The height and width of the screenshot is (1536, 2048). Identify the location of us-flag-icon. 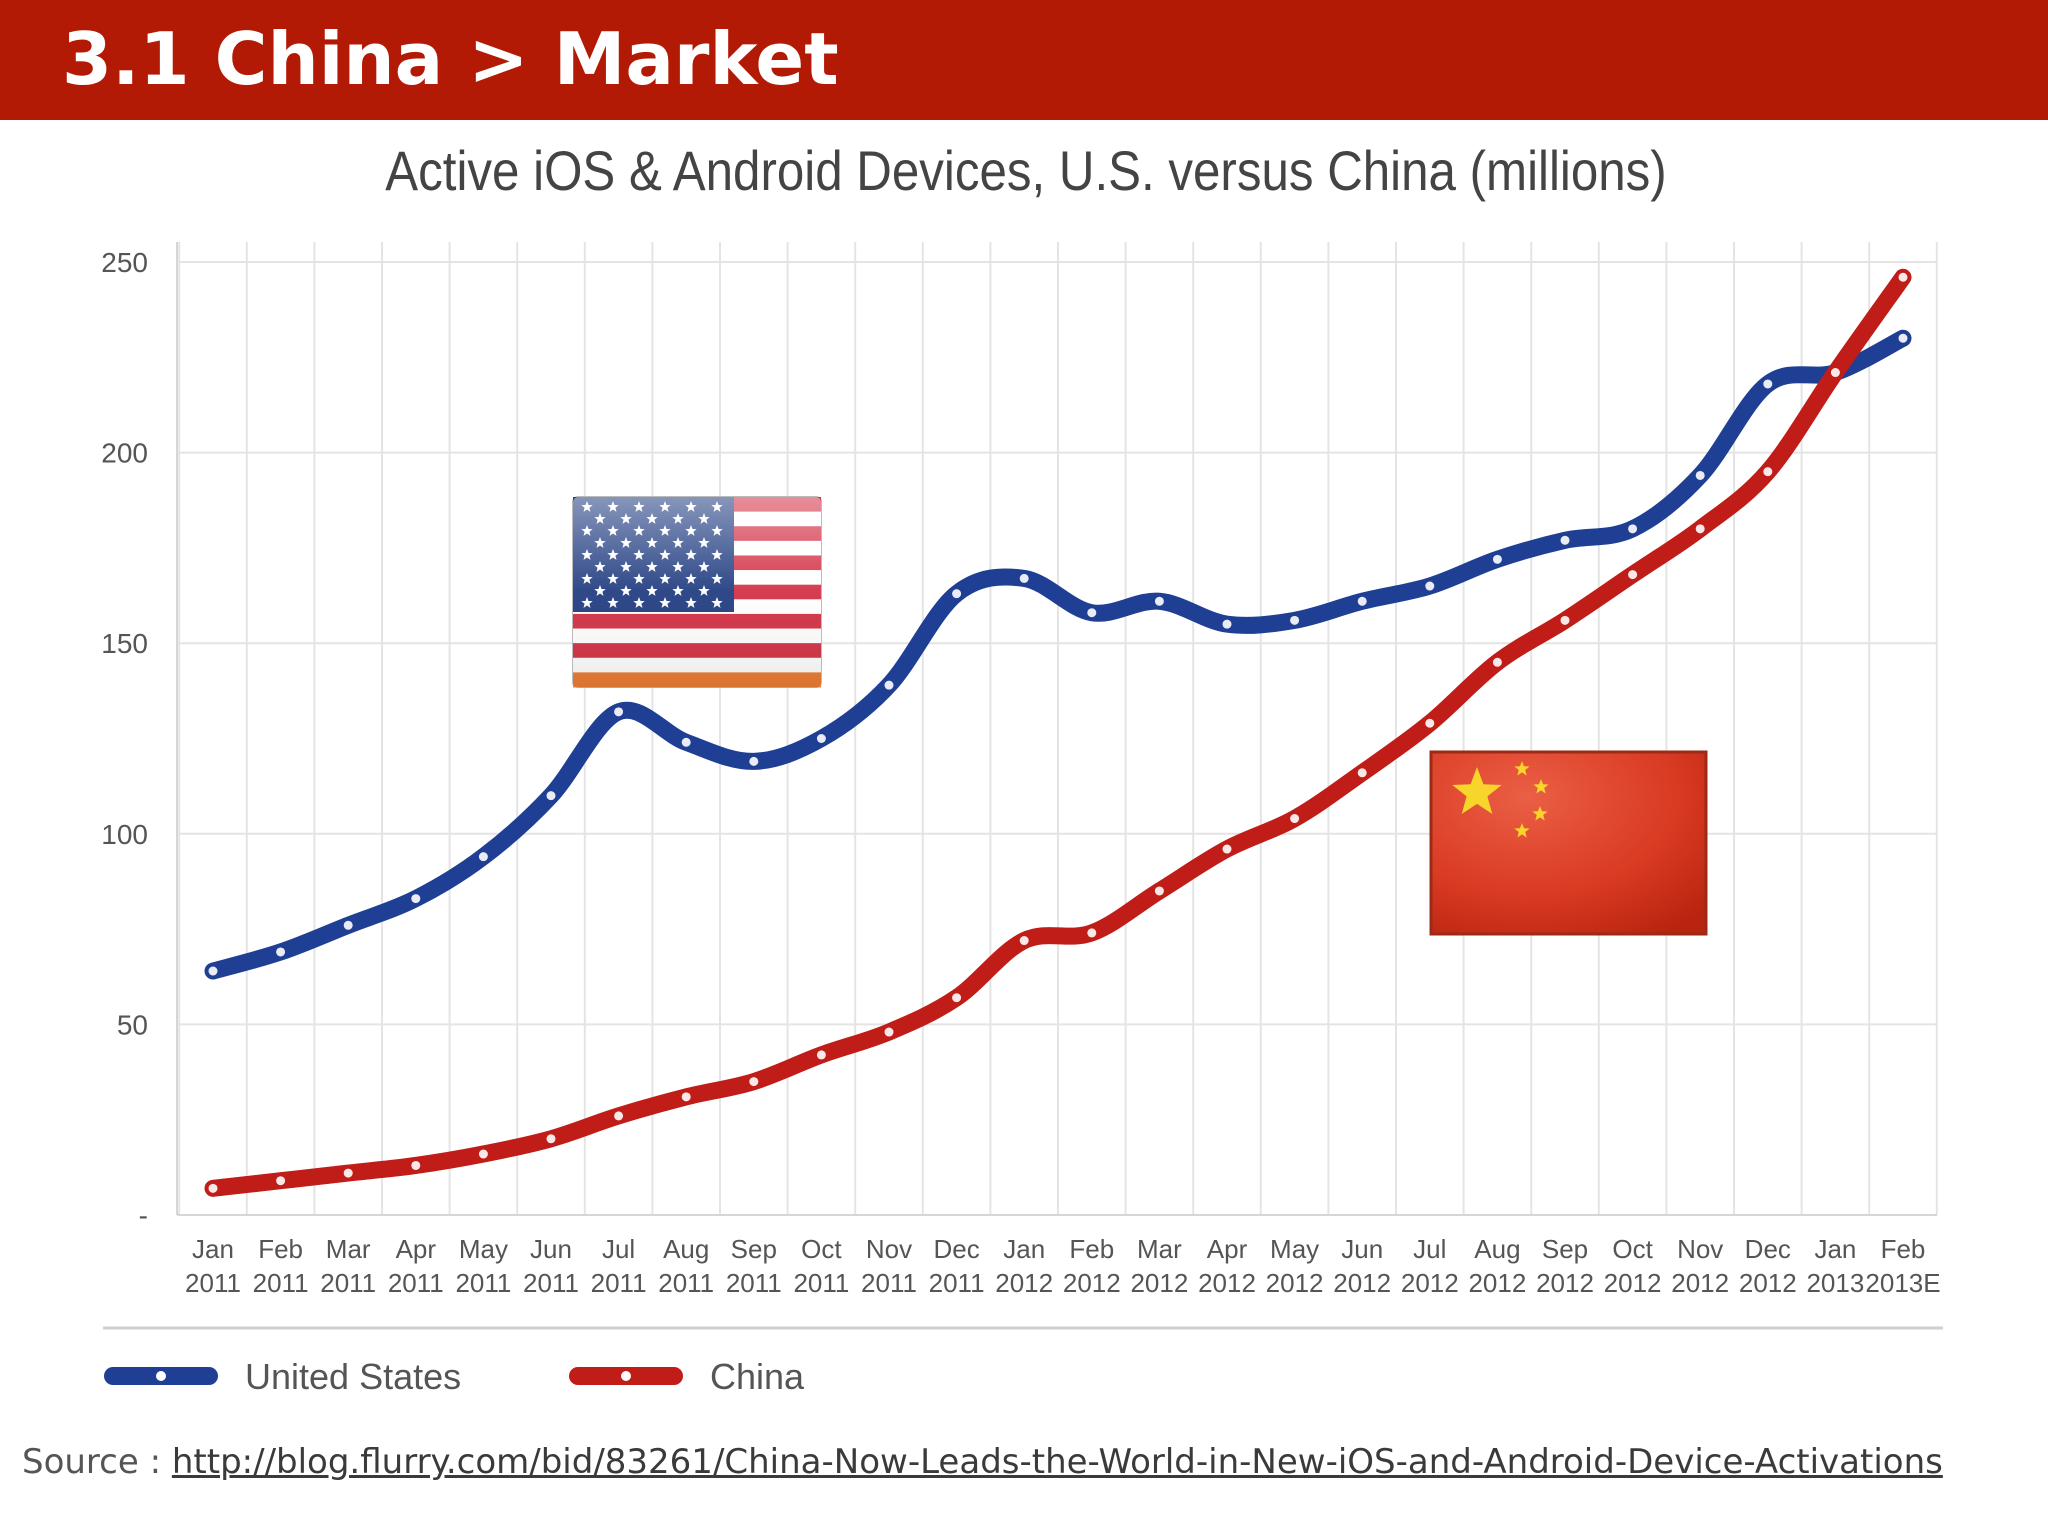
(697, 592).